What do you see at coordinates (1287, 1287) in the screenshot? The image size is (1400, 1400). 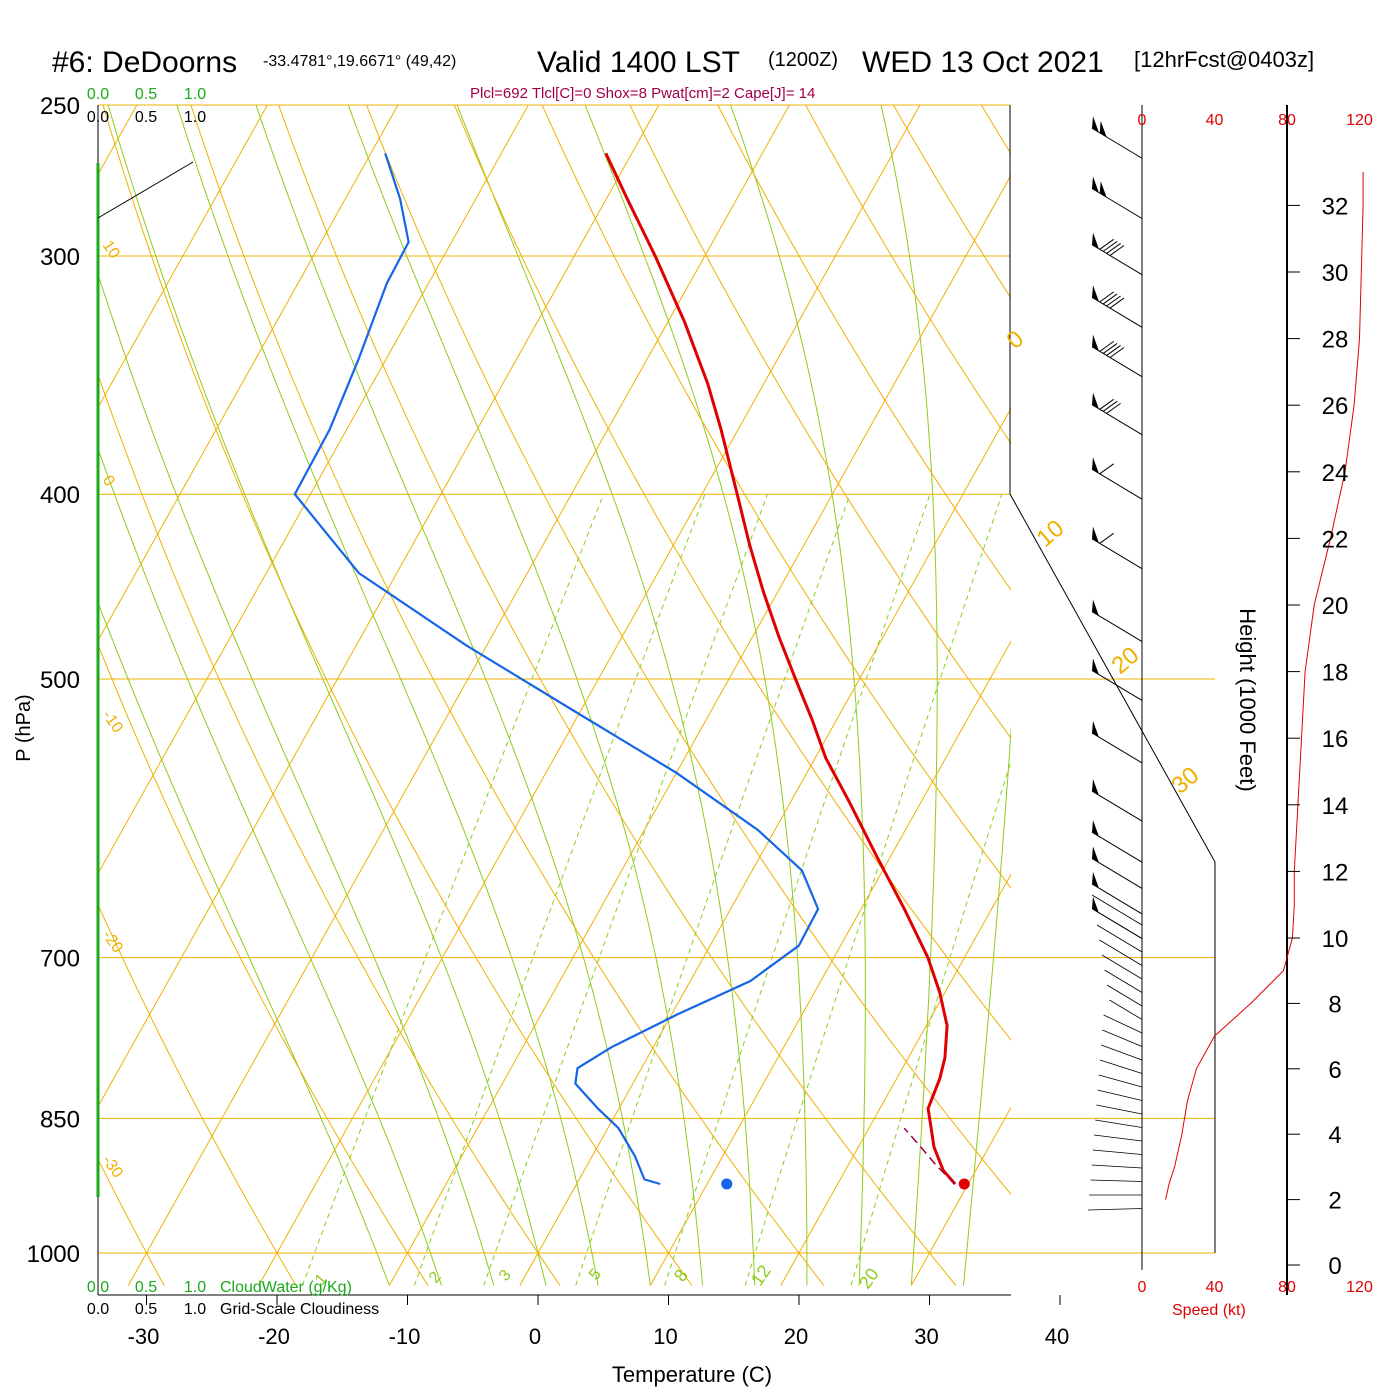 I see `speed-bottom-tick: 80` at bounding box center [1287, 1287].